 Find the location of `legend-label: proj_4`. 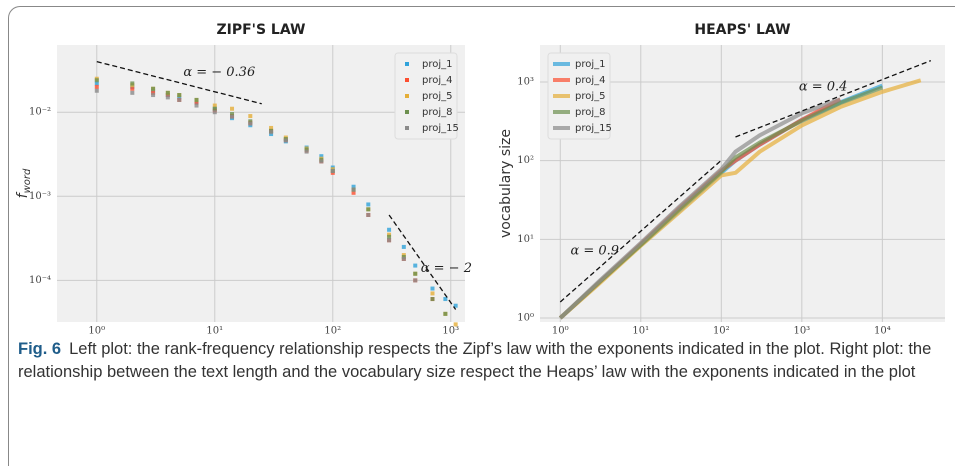

legend-label: proj_4 is located at coordinates (437, 80).